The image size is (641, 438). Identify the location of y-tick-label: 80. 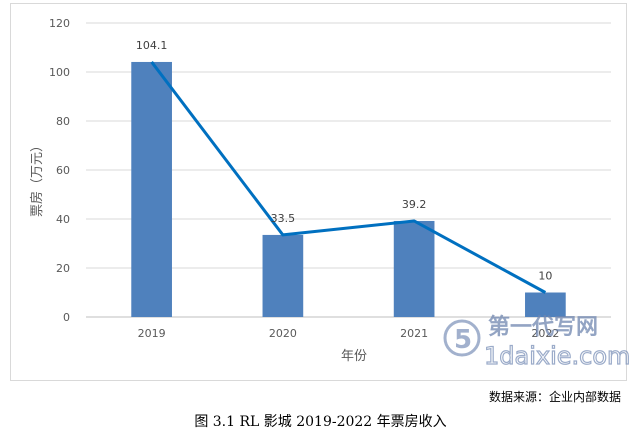
(63, 121).